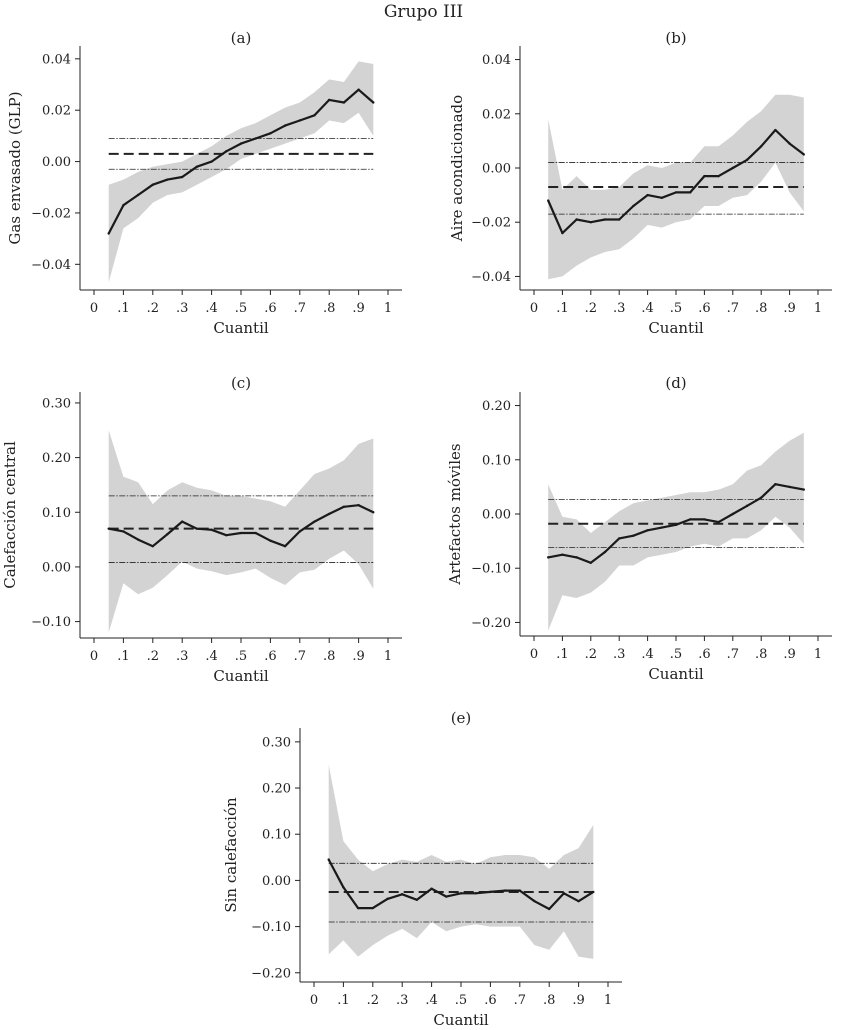 The height and width of the screenshot is (1030, 847). I want to click on panel-4-x-tick-label: .7, so click(733, 654).